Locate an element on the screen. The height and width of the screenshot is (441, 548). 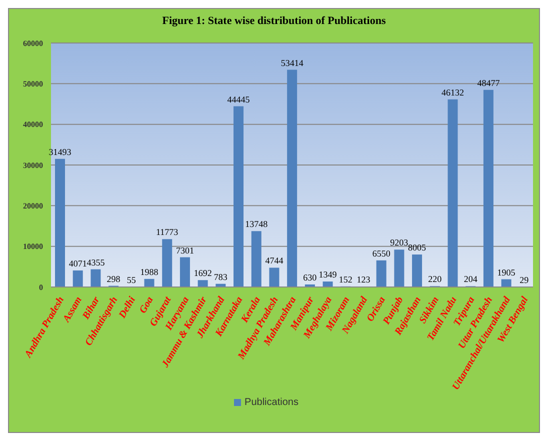
x-tick-label: Goa is located at coordinates (147, 305).